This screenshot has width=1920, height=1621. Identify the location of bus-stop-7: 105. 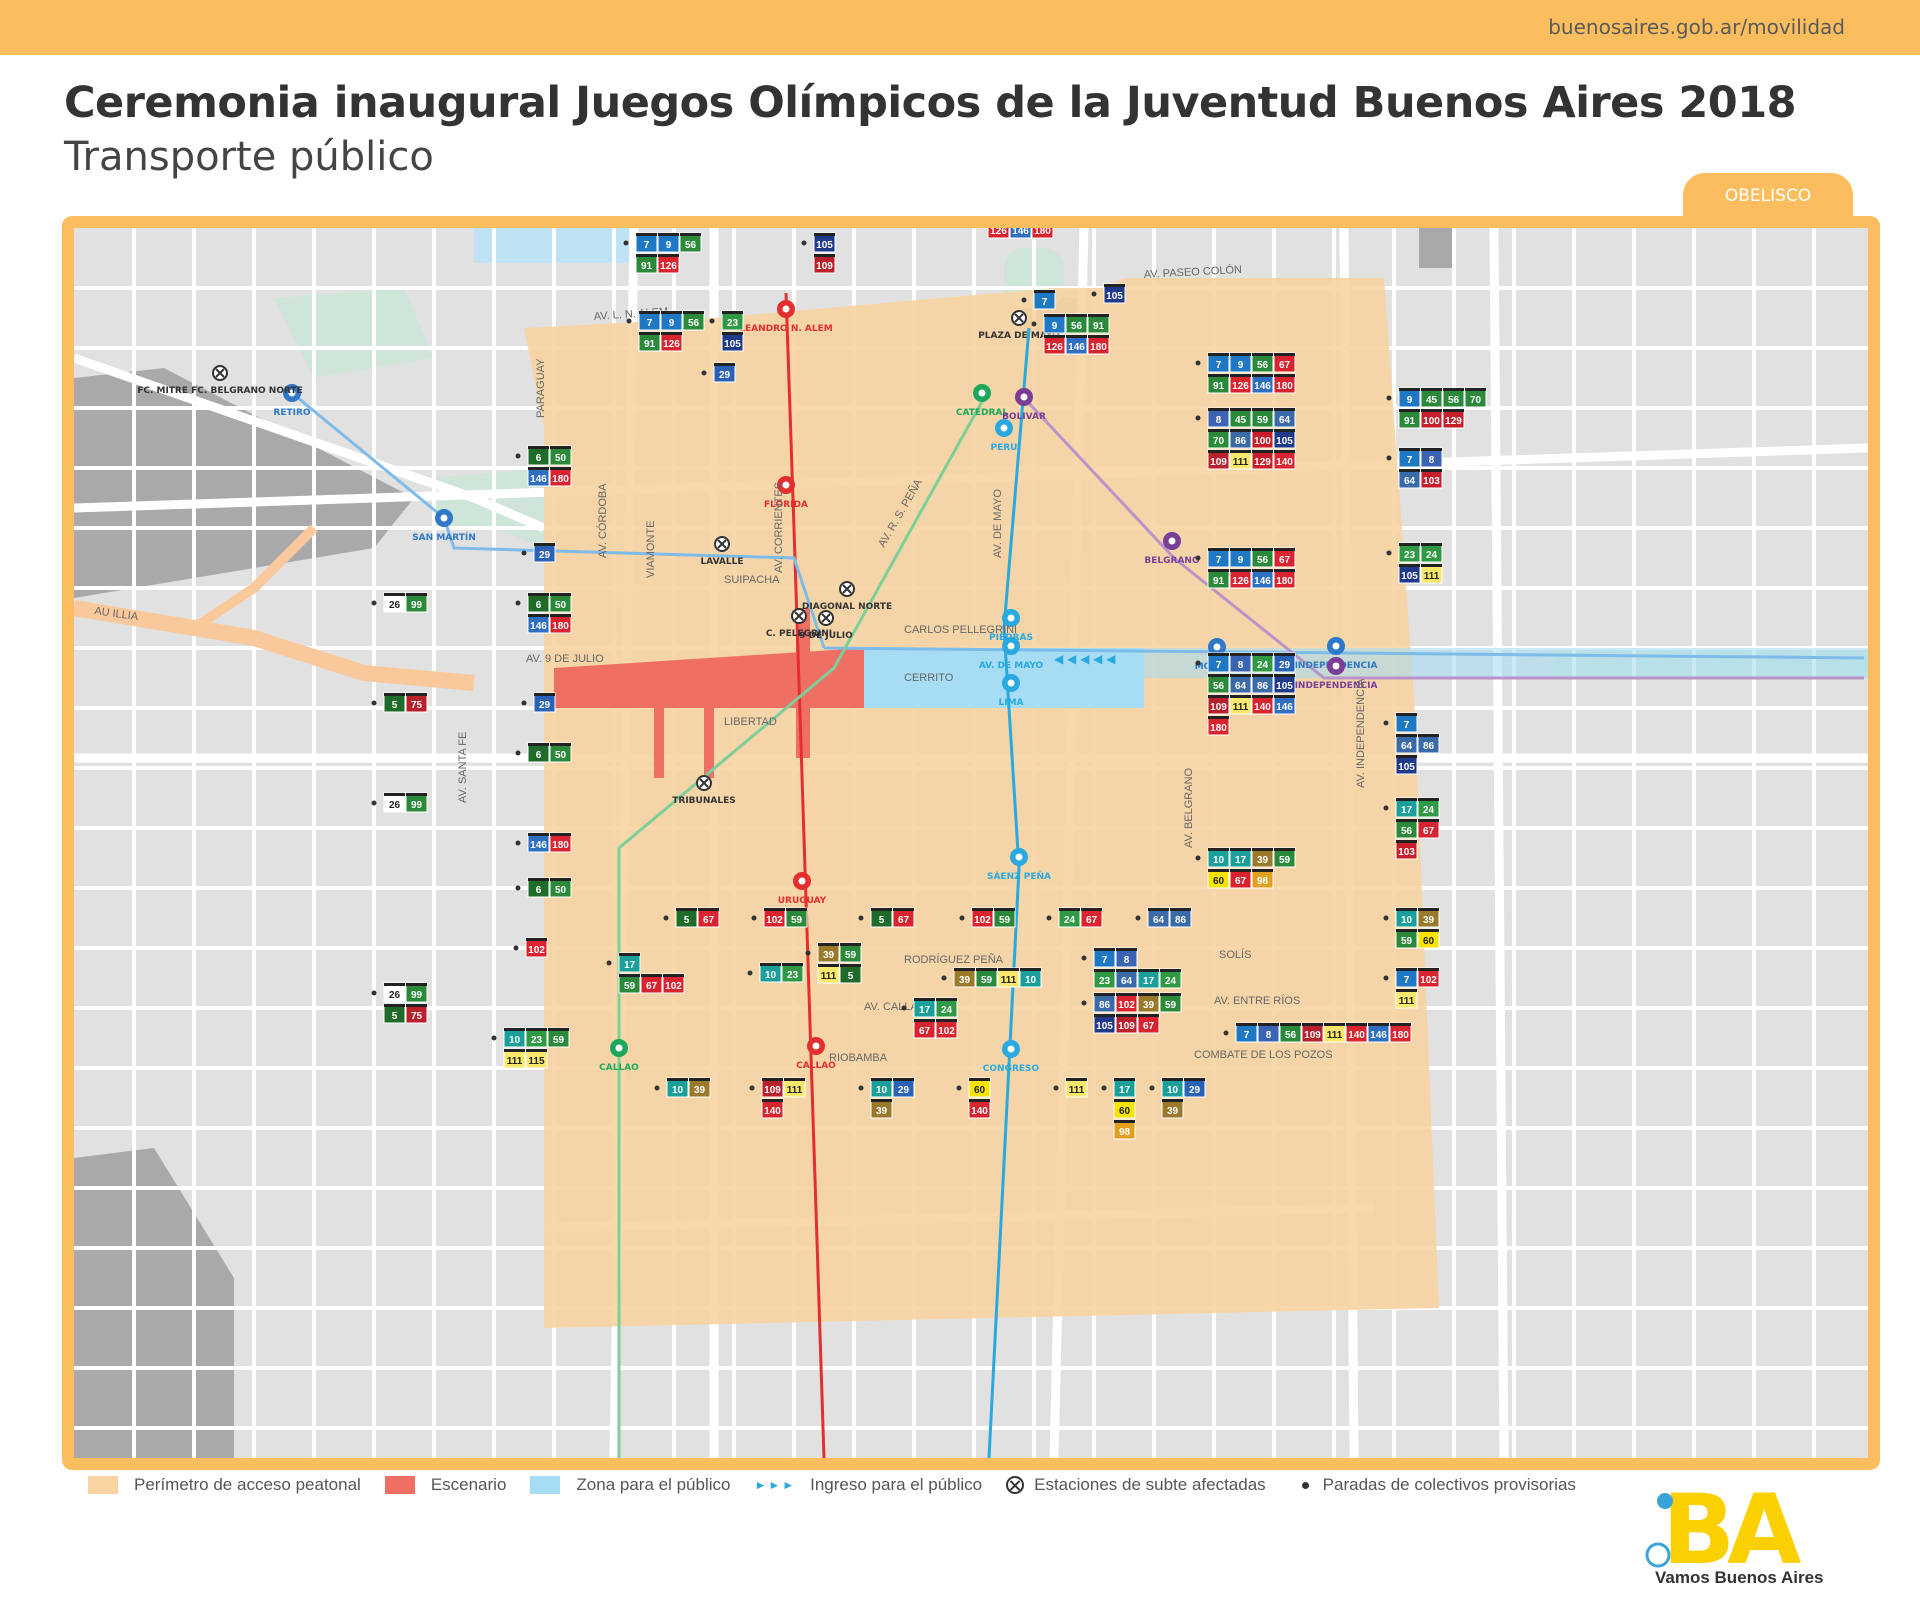
(1108, 293).